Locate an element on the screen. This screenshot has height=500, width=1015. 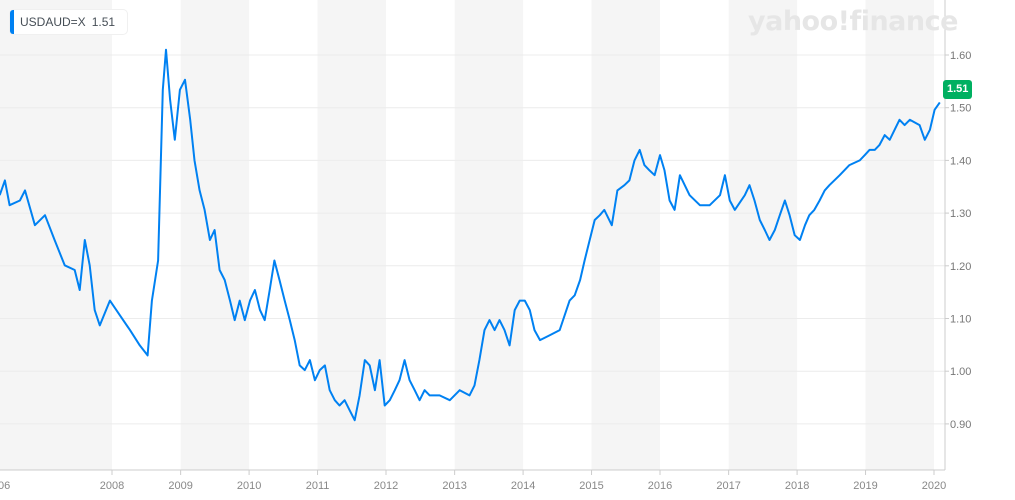
x-tick-label: 2008 is located at coordinates (112, 486).